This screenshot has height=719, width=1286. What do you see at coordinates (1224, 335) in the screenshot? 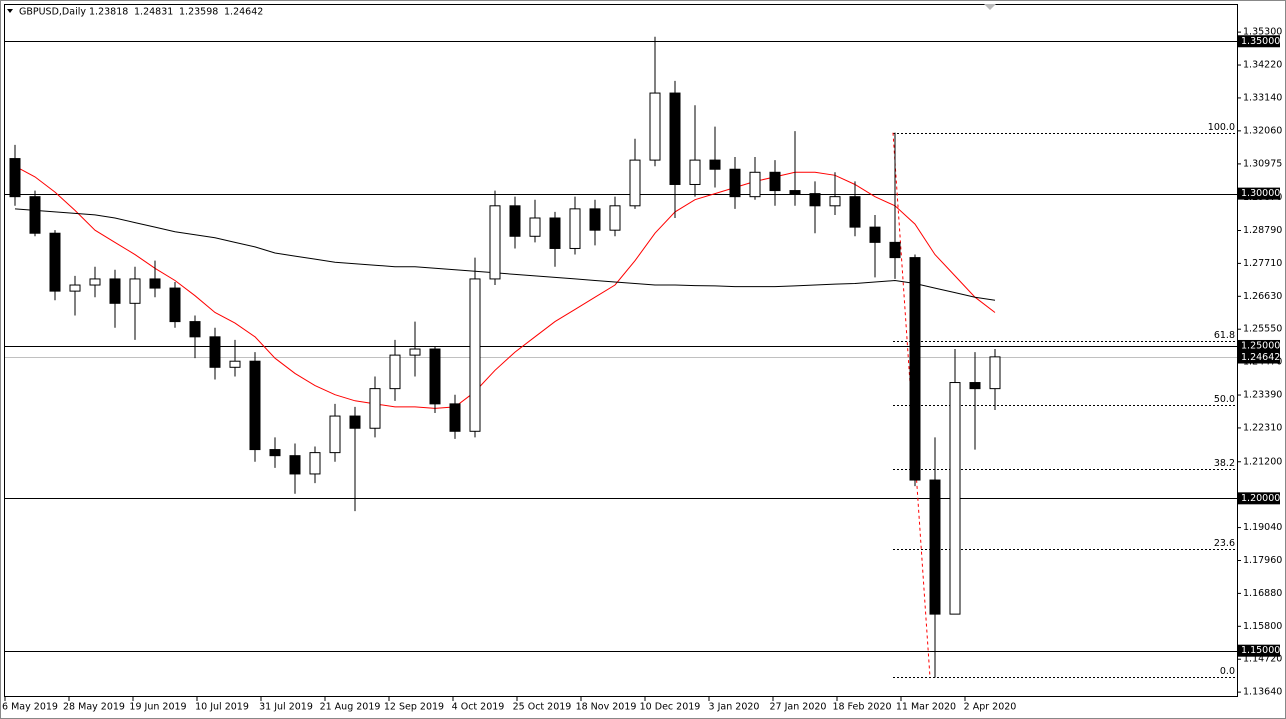
I see `fib-label: 61.8` at bounding box center [1224, 335].